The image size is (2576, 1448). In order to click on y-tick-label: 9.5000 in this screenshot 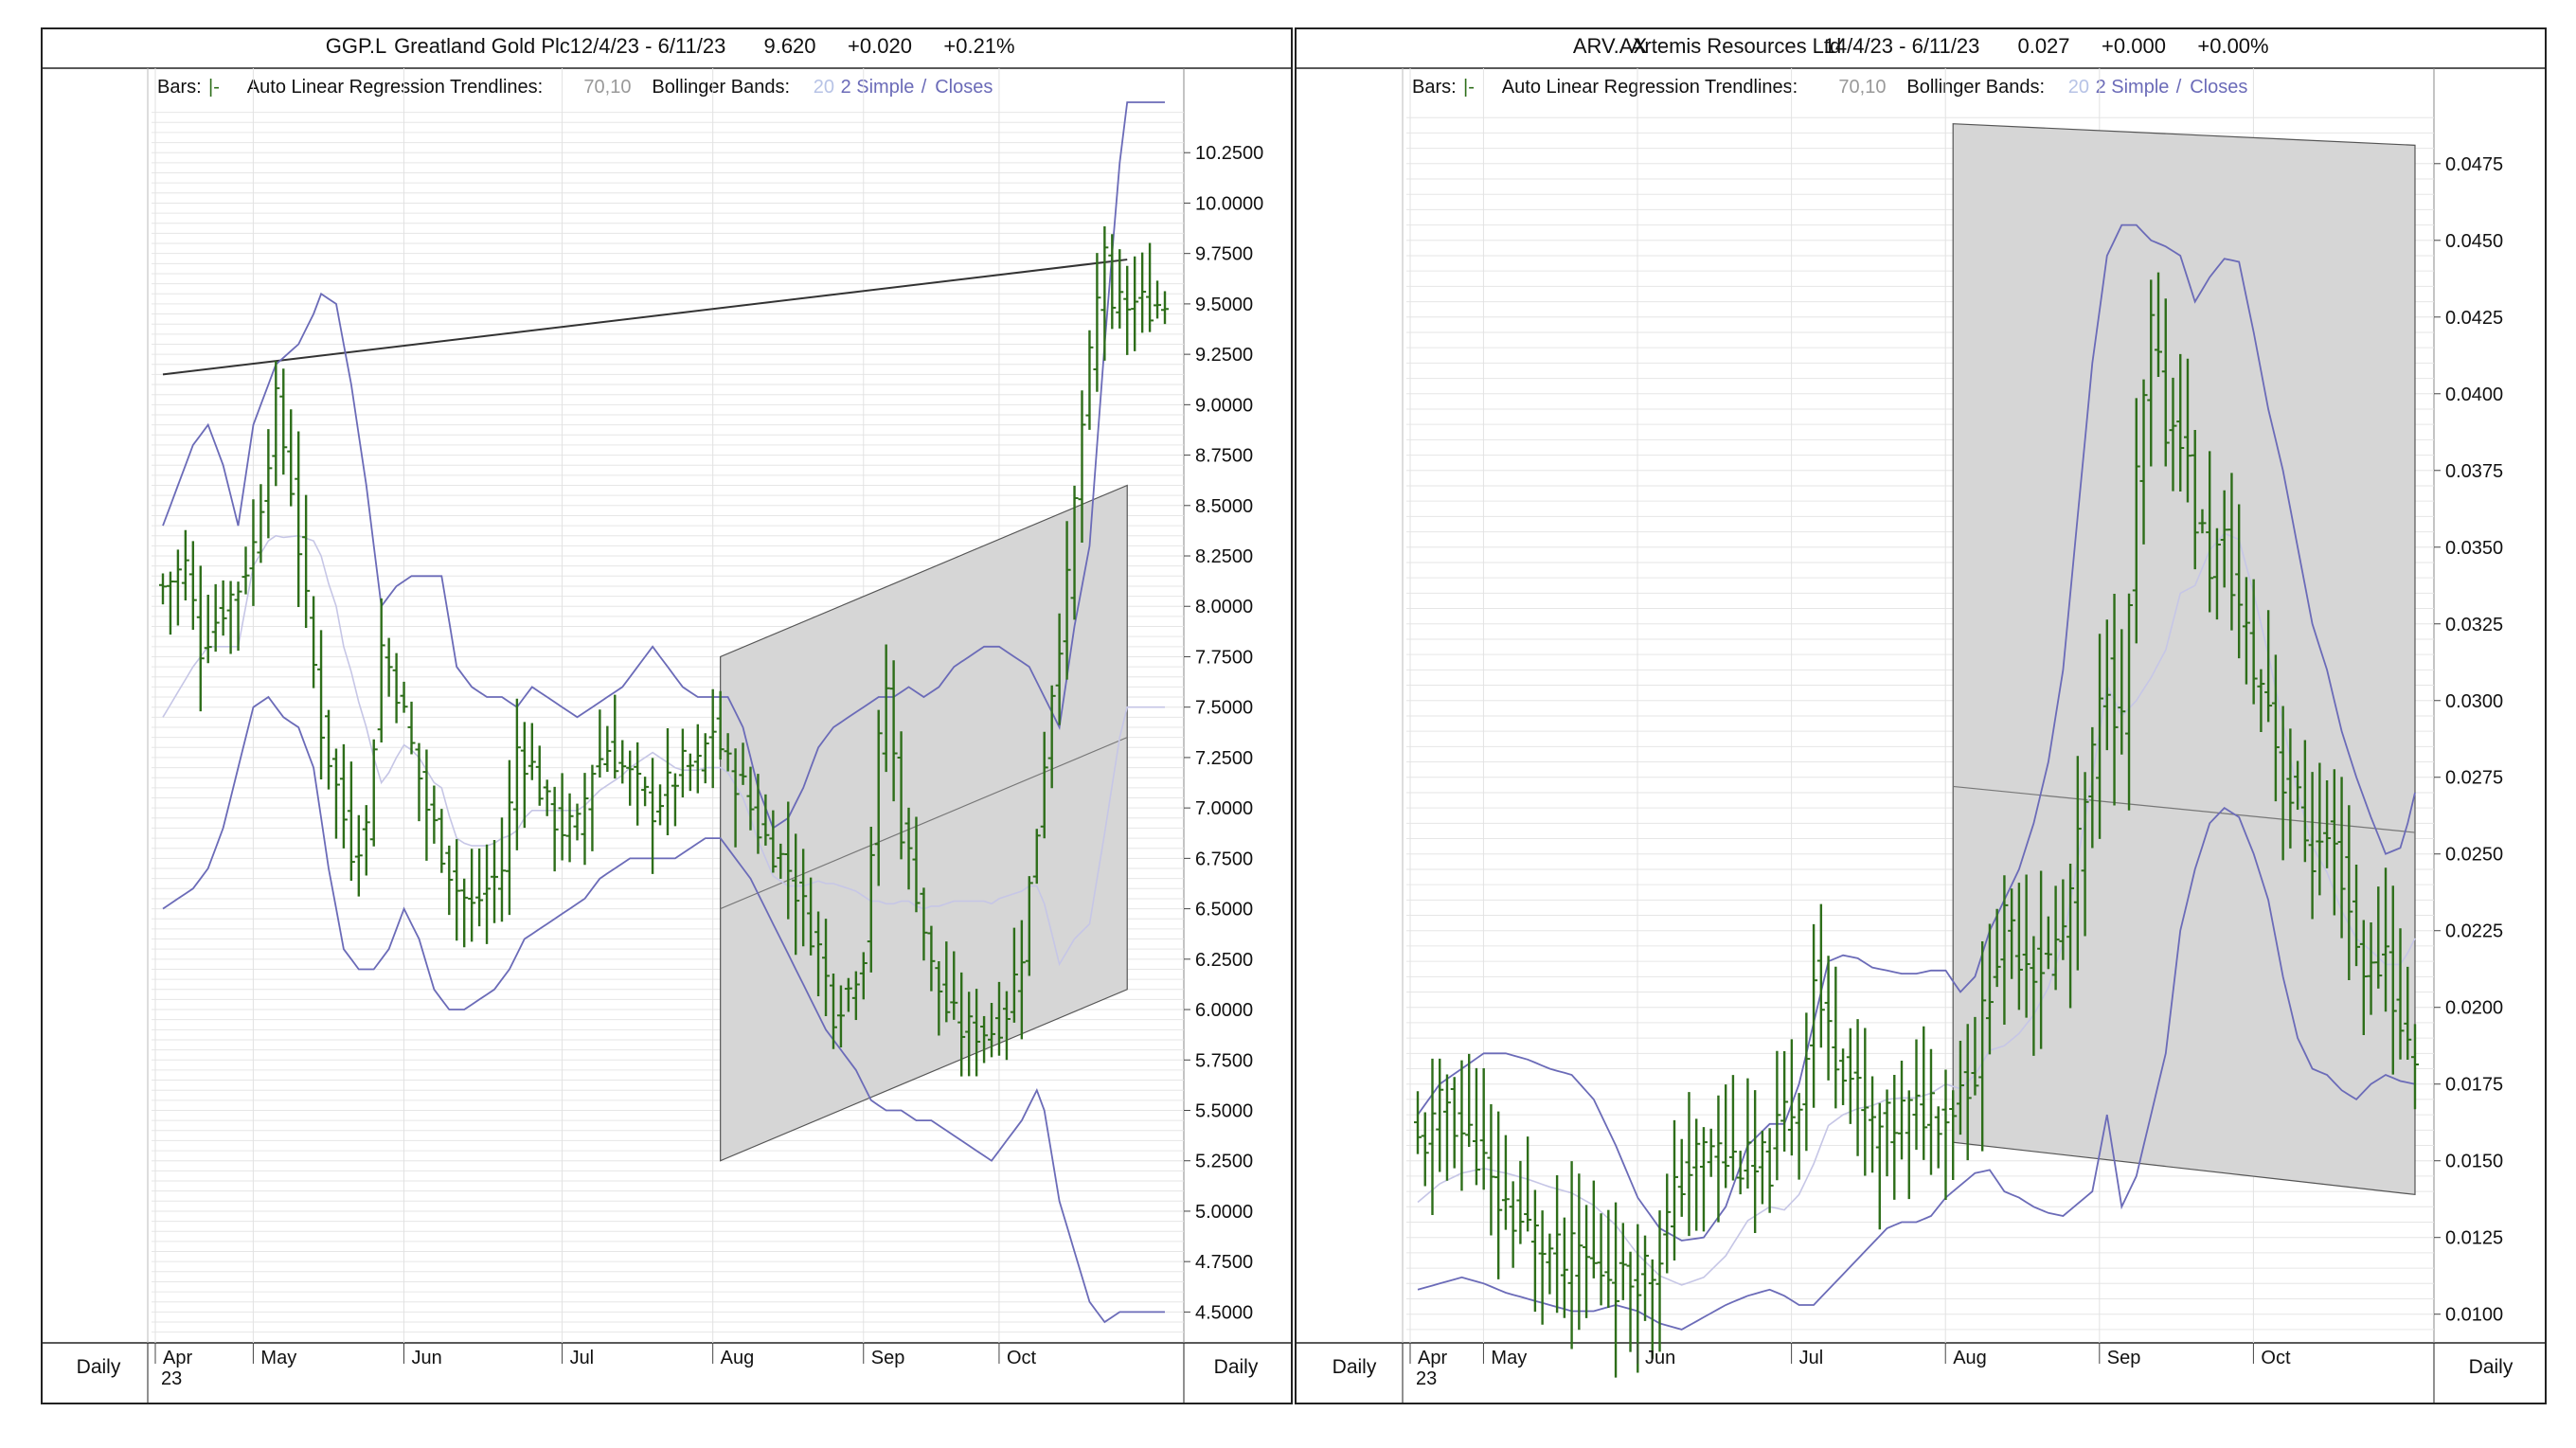, I will do `click(1224, 305)`.